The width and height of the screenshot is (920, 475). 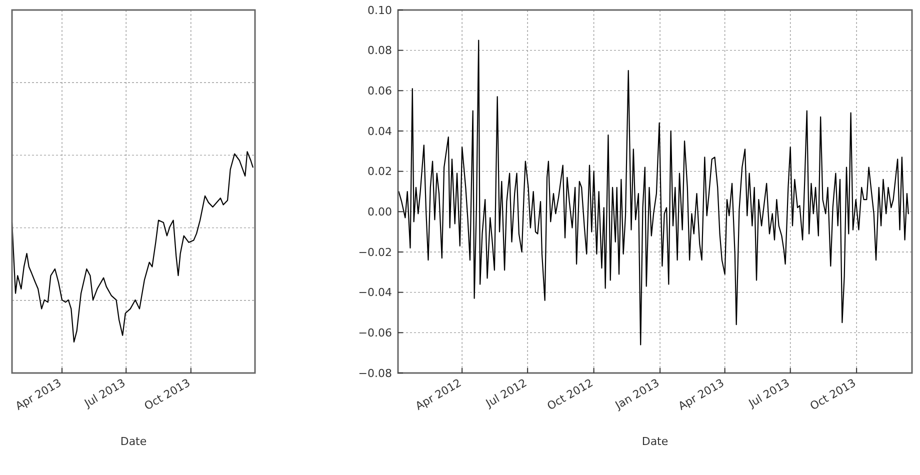 I want to click on y-tick-label: 0.10, so click(x=380, y=10).